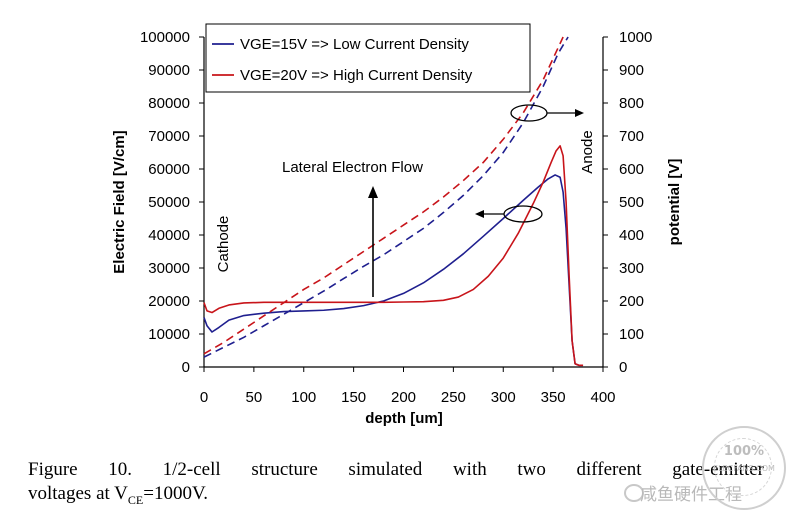 The height and width of the screenshot is (528, 787). Describe the element at coordinates (303, 397) in the screenshot. I see `x-tick-label: 100` at that location.